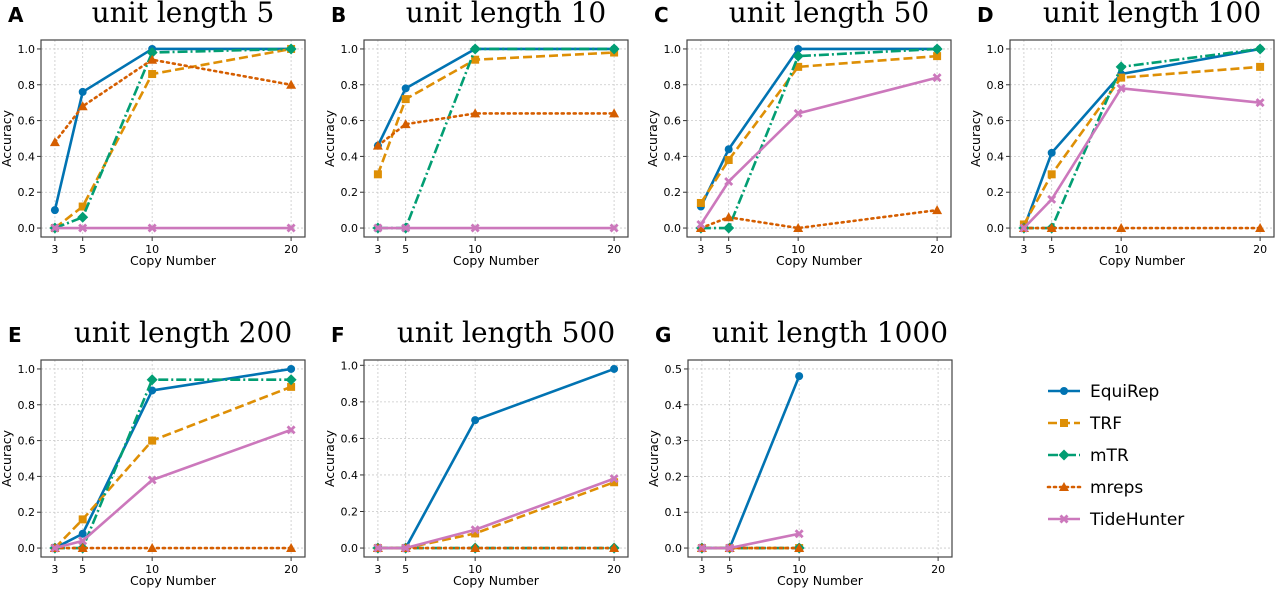  I want to click on legend-entry-mtr: mTR, so click(1088, 456).